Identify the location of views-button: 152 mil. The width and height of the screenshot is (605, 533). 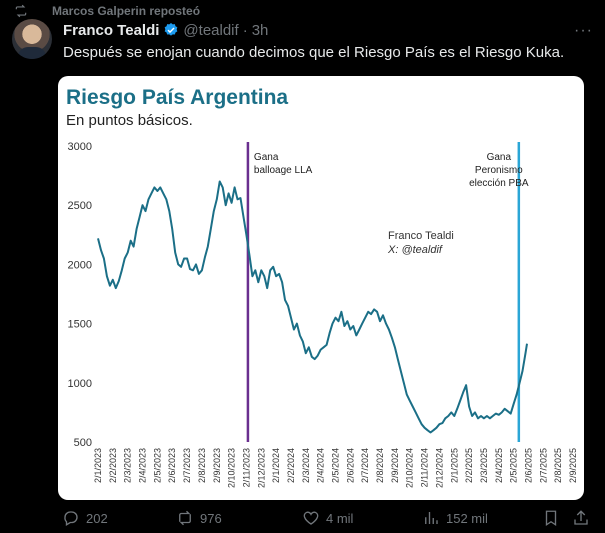
(455, 518).